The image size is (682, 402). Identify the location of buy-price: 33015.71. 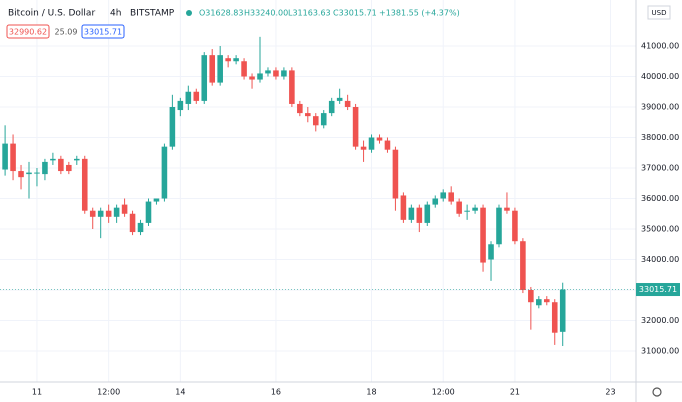
(103, 32).